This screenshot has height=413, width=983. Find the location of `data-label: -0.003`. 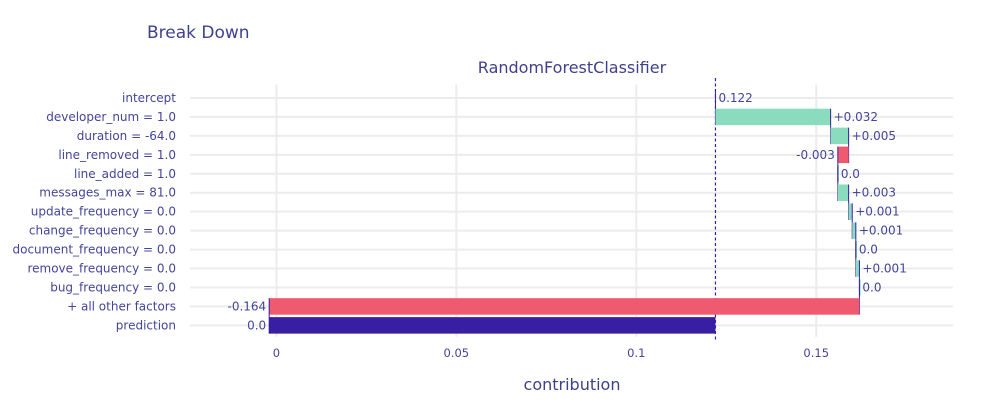

data-label: -0.003 is located at coordinates (815, 155).